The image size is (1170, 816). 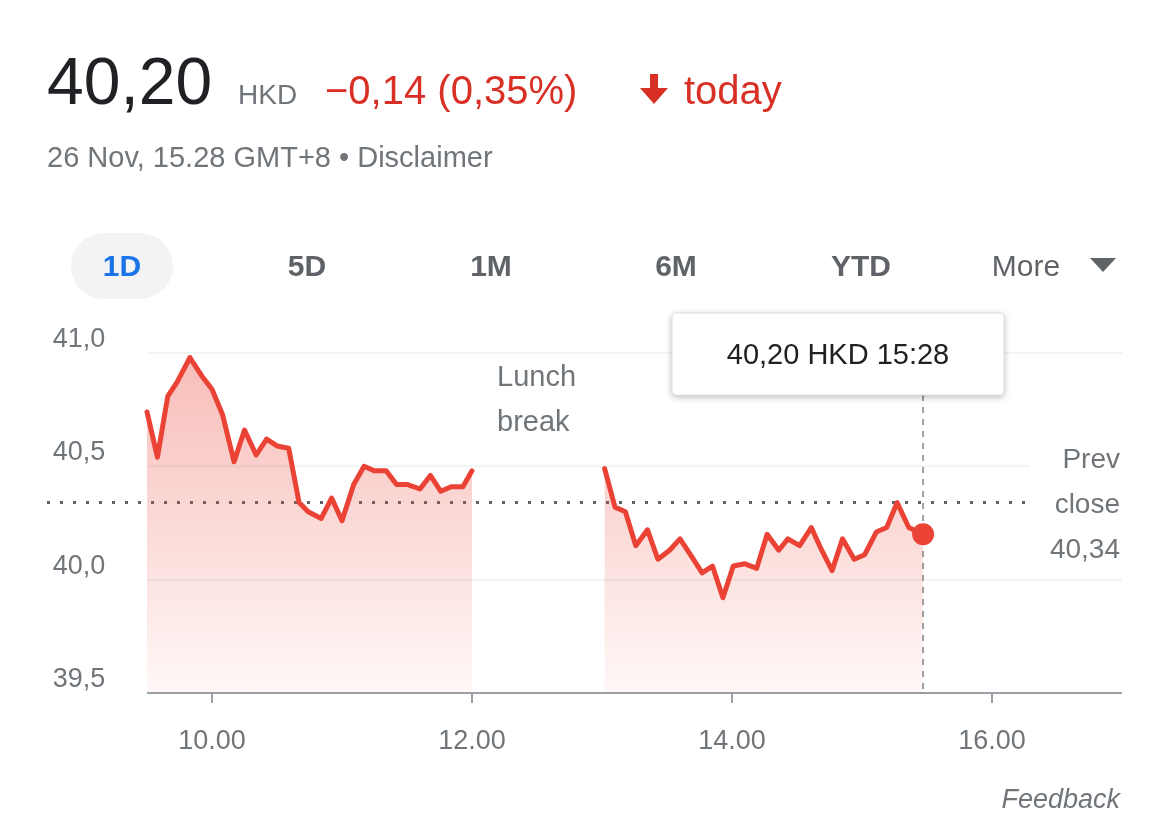 What do you see at coordinates (1061, 799) in the screenshot?
I see `text: Feedback` at bounding box center [1061, 799].